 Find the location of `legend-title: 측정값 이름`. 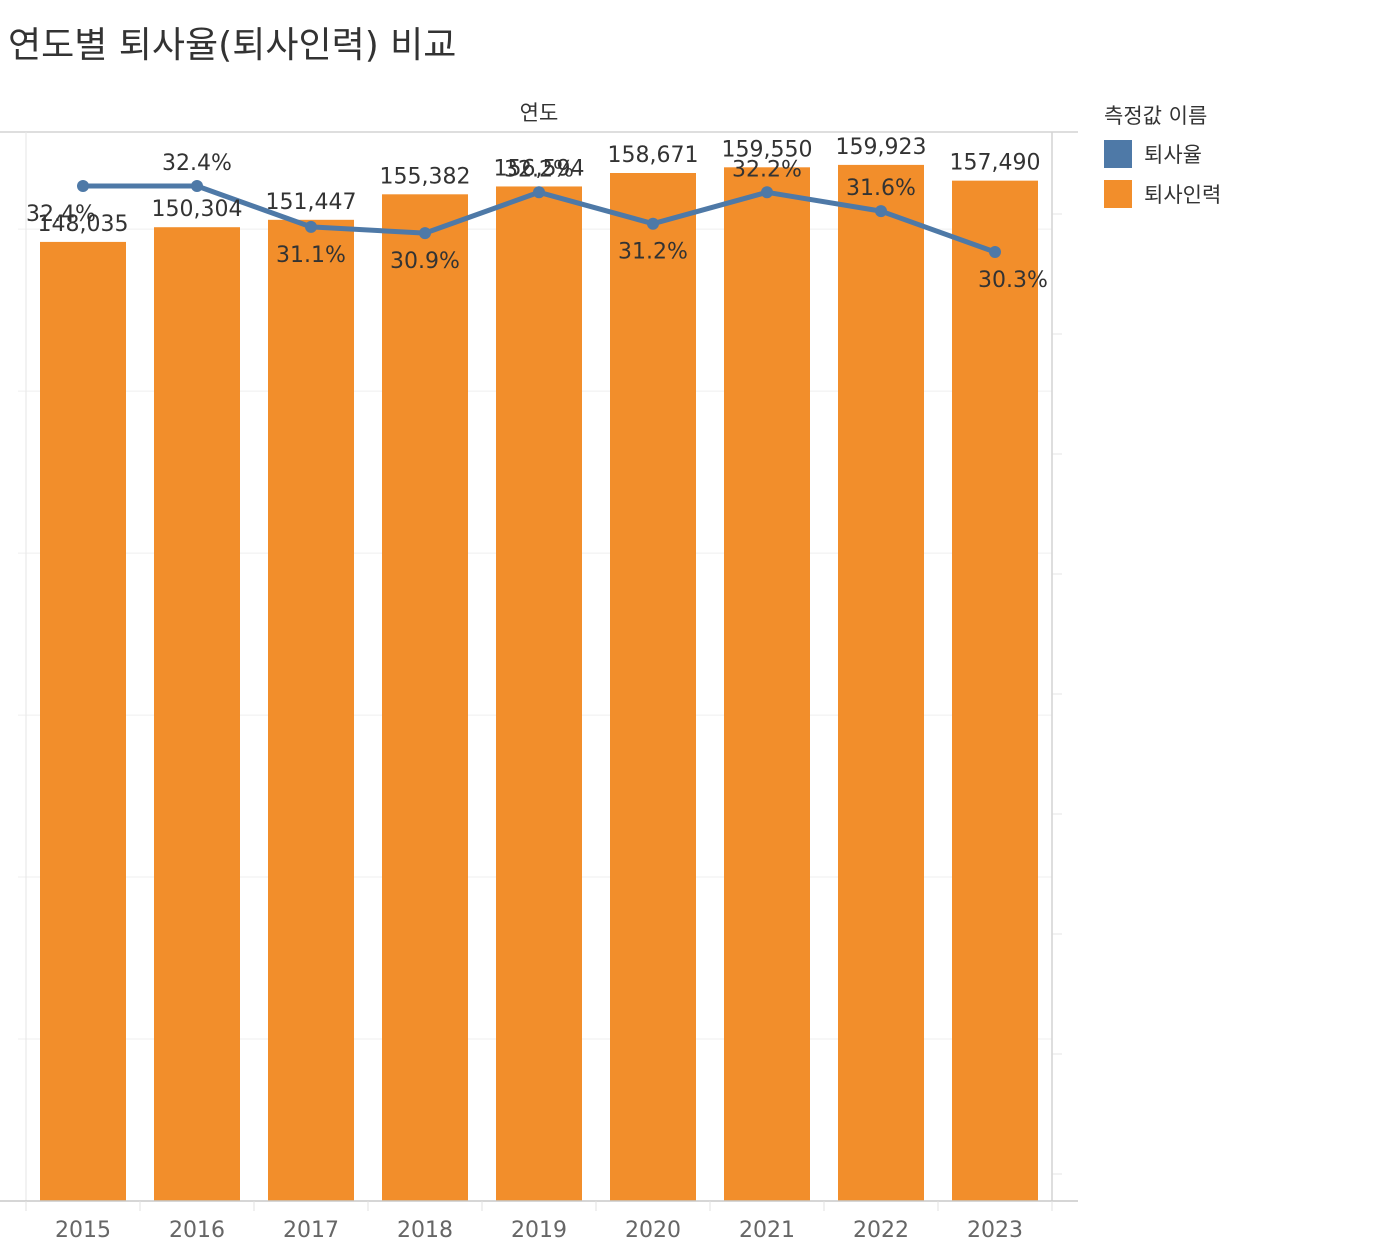

legend-title: 측정값 이름 is located at coordinates (1156, 116).